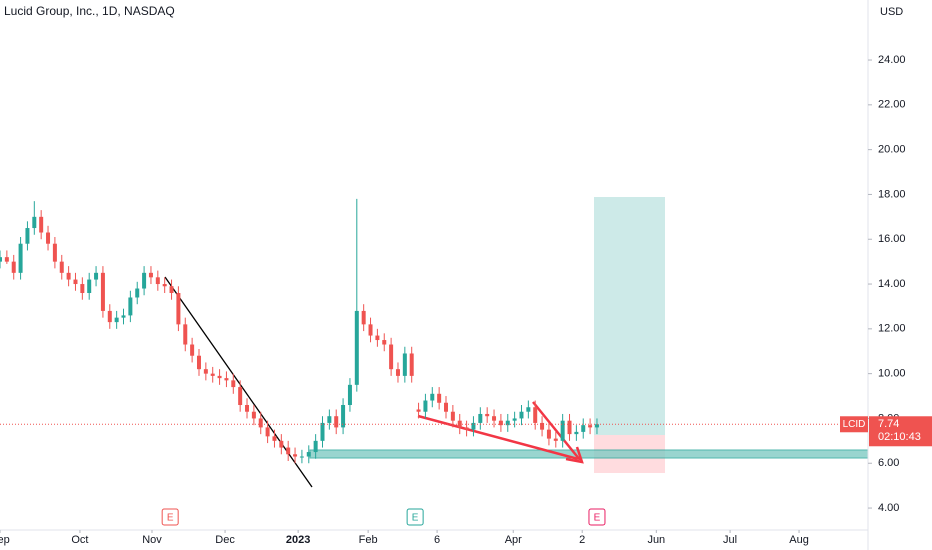 The image size is (932, 550). What do you see at coordinates (582, 540) in the screenshot?
I see `x-tick-label: 2` at bounding box center [582, 540].